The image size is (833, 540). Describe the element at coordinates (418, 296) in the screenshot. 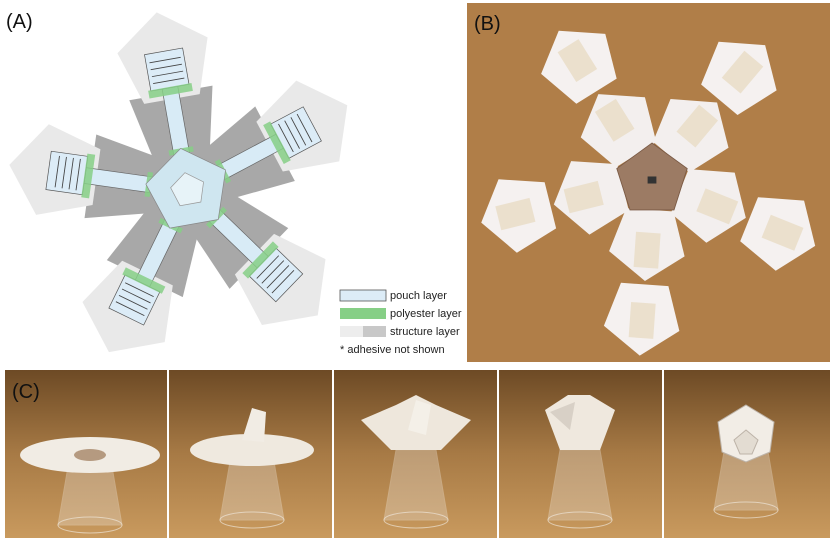

I see `legend-entry: pouch layer` at that location.